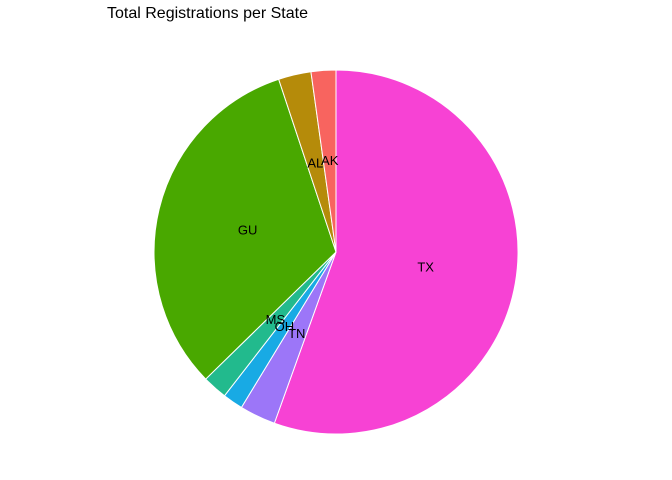 This screenshot has width=672, height=480. Describe the element at coordinates (285, 326) in the screenshot. I see `slice-label-oh: OH` at that location.